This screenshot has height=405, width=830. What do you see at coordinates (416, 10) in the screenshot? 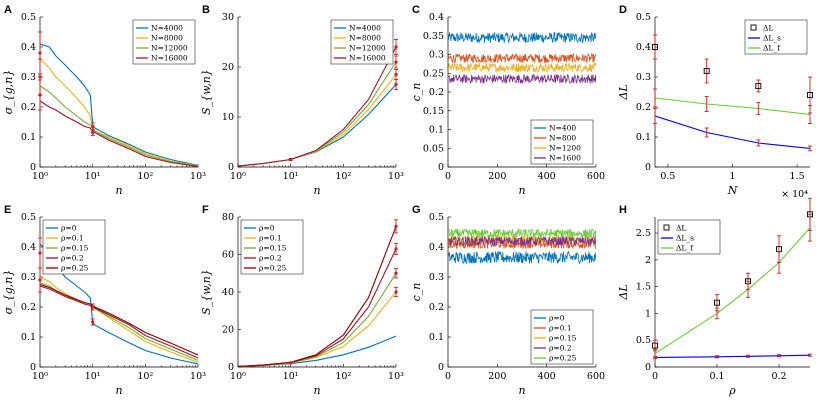
I see `panel-letter: C` at bounding box center [416, 10].